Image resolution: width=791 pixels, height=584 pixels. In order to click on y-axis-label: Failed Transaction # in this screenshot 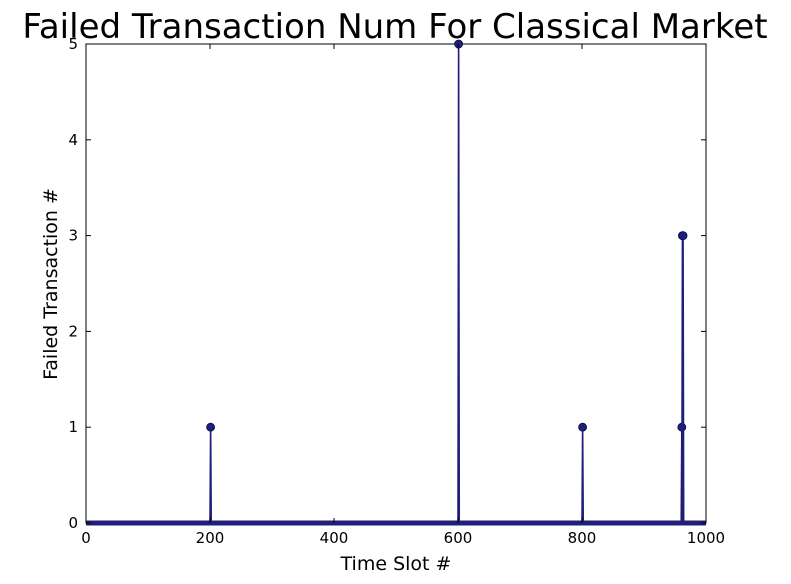, I will do `click(51, 284)`.